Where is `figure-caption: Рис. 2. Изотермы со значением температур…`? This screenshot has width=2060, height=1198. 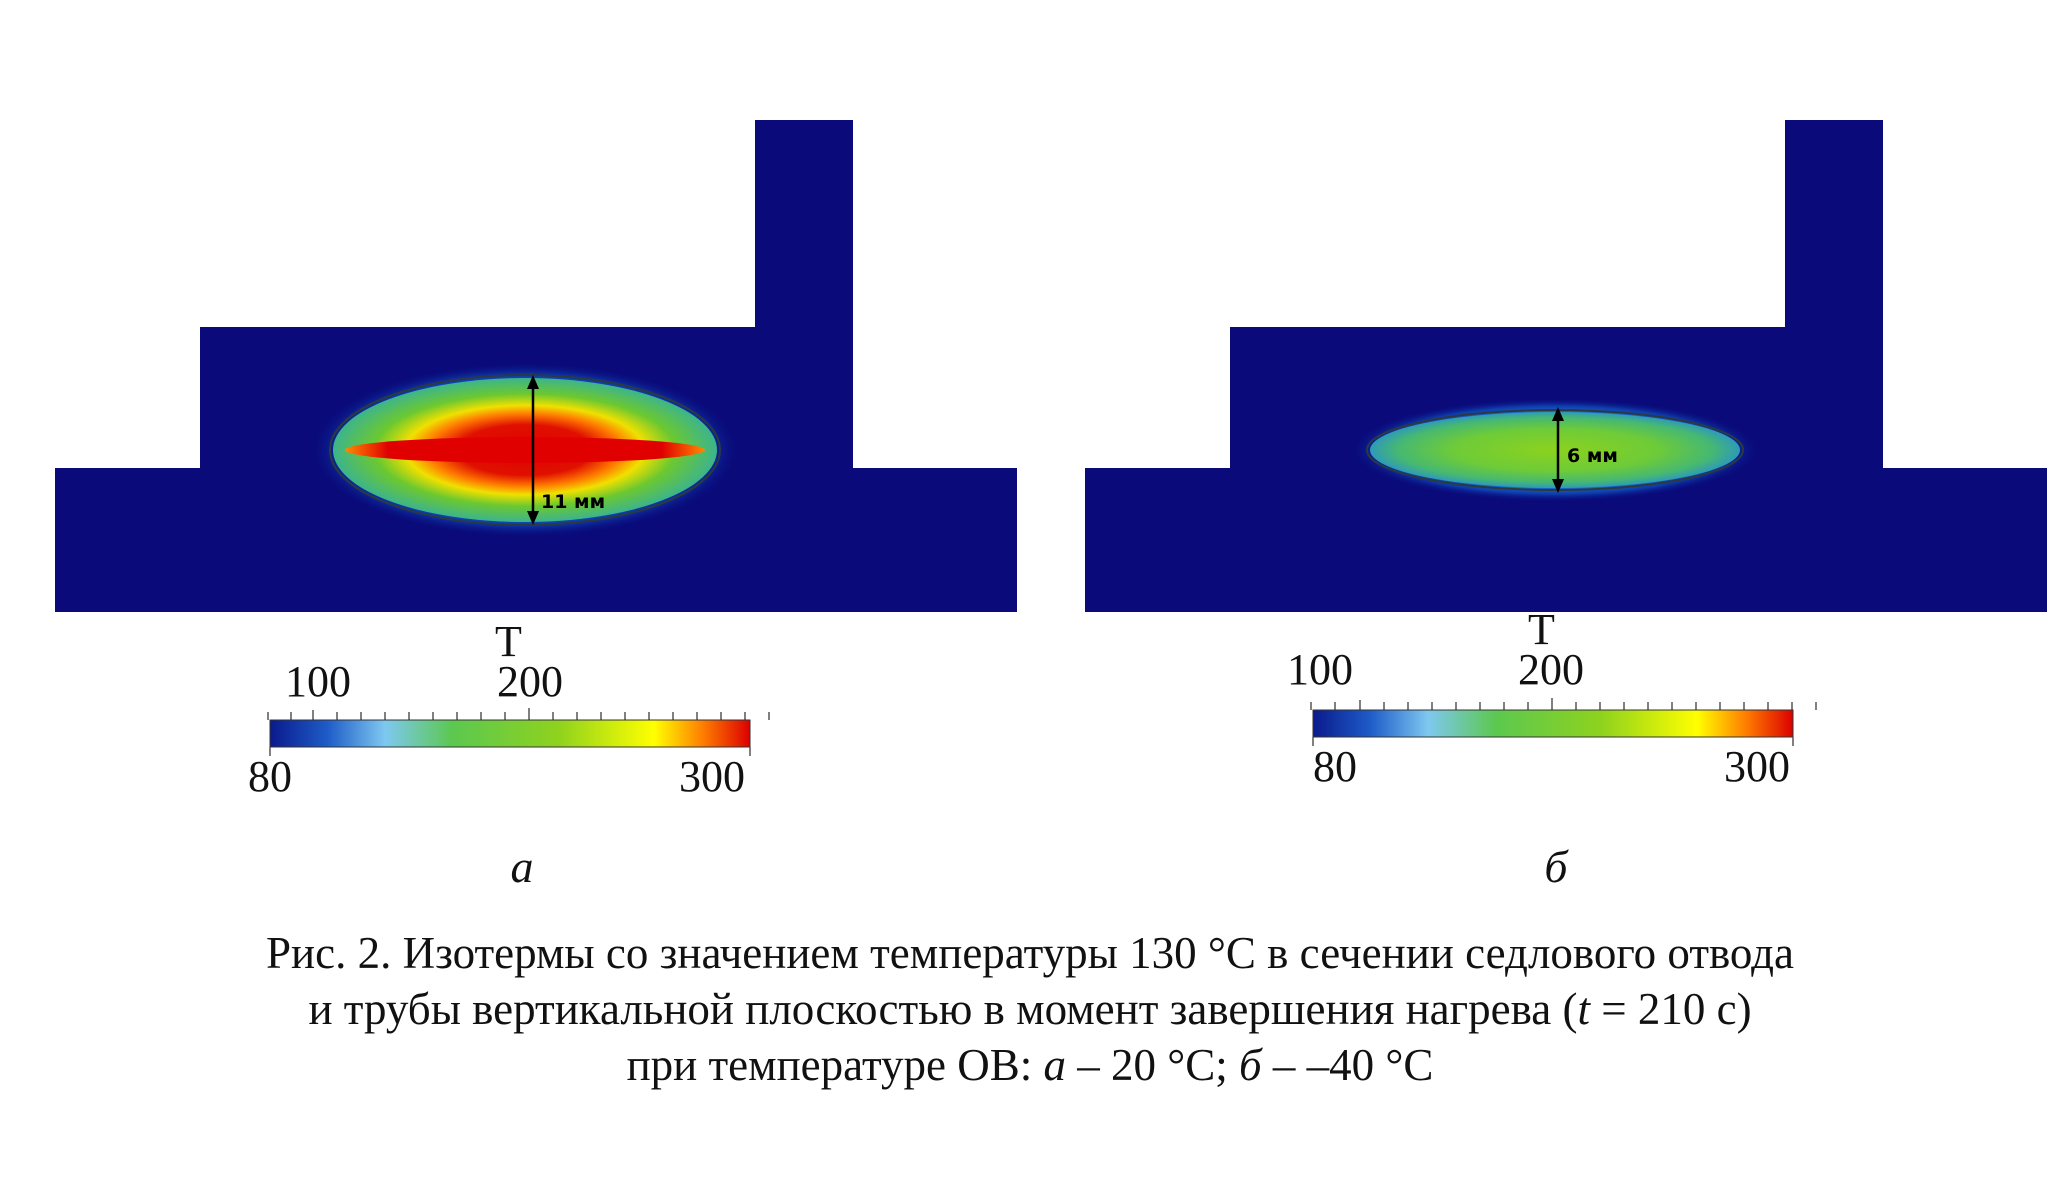
figure-caption: Рис. 2. Изотермы со значением температур… is located at coordinates (1030, 1009).